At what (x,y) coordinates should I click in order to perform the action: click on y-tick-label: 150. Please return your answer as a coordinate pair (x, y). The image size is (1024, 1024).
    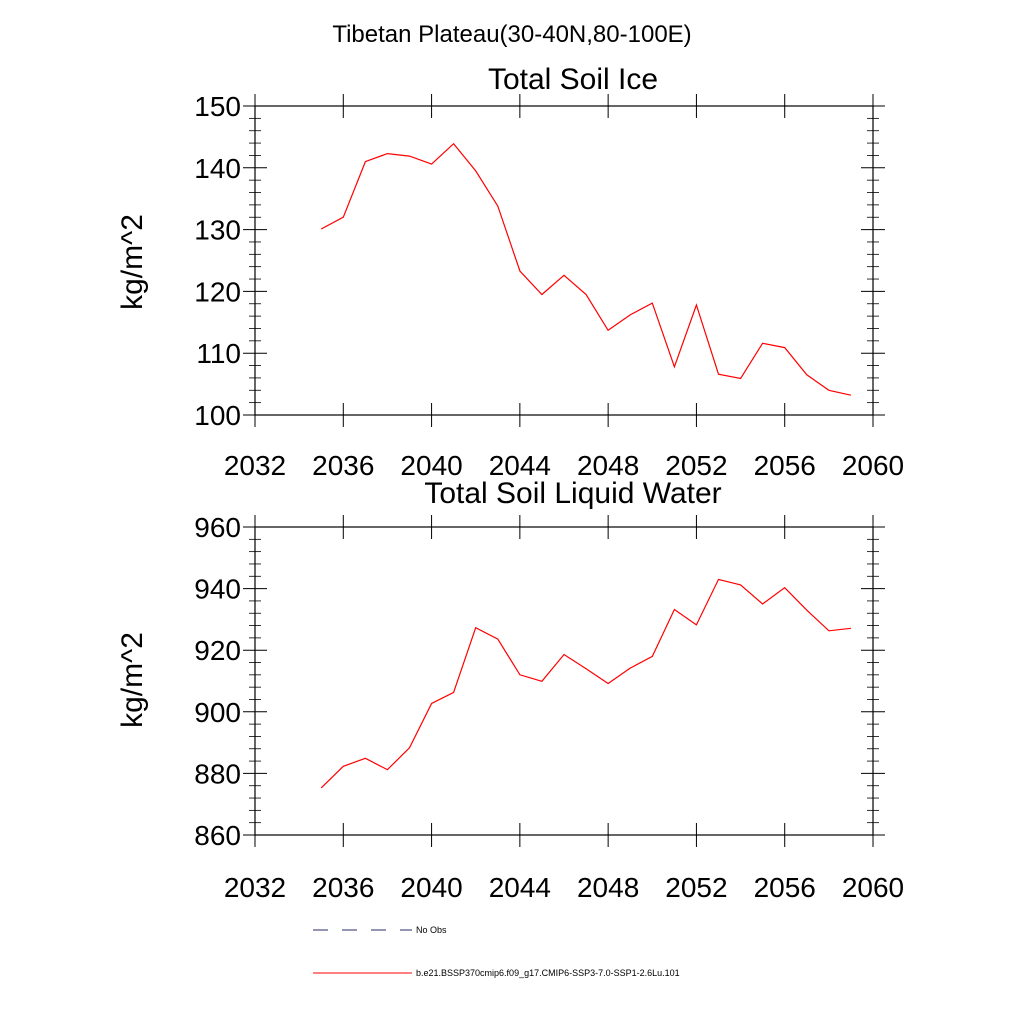
    Looking at the image, I should click on (217, 106).